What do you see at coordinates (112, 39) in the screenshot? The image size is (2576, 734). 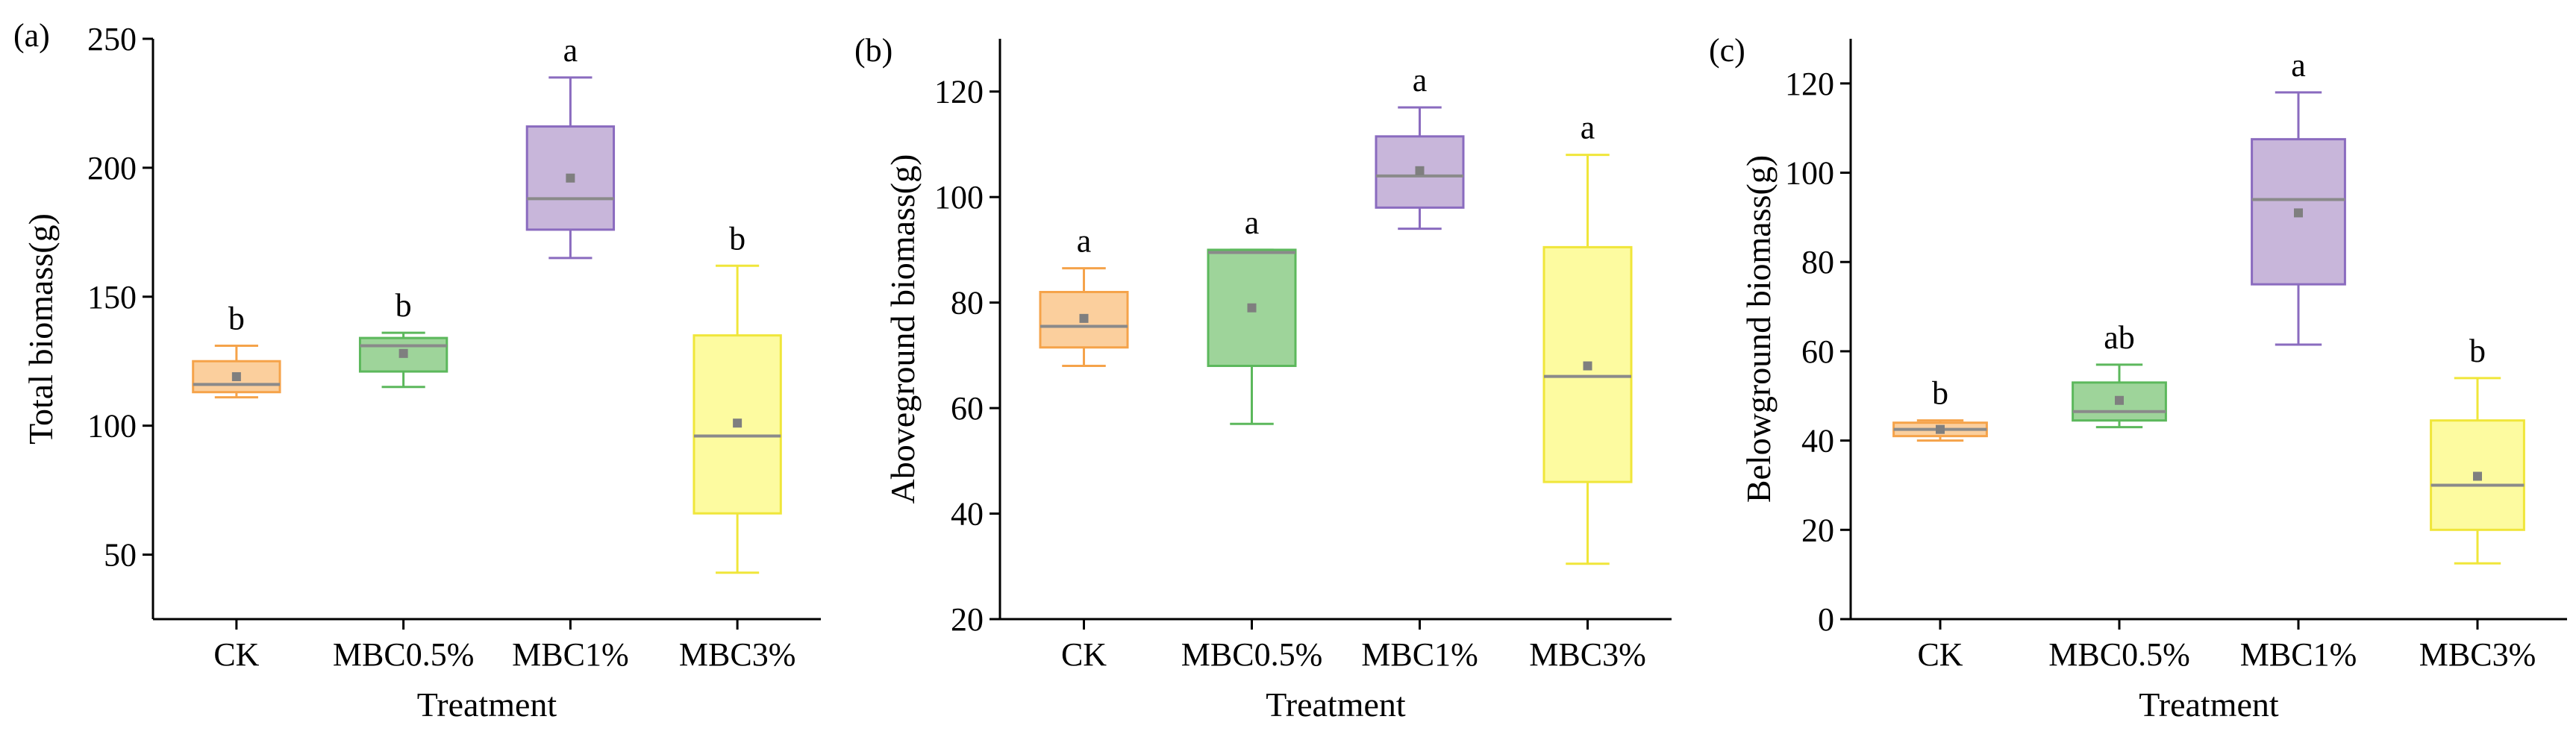 I see `y-tick-label: 250` at bounding box center [112, 39].